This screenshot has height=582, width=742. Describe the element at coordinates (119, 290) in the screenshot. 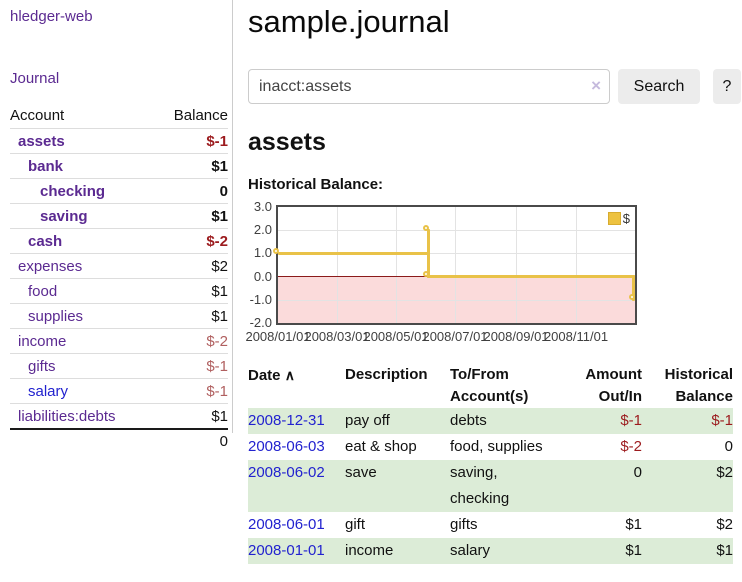

I see `account-row-food: food $1` at that location.